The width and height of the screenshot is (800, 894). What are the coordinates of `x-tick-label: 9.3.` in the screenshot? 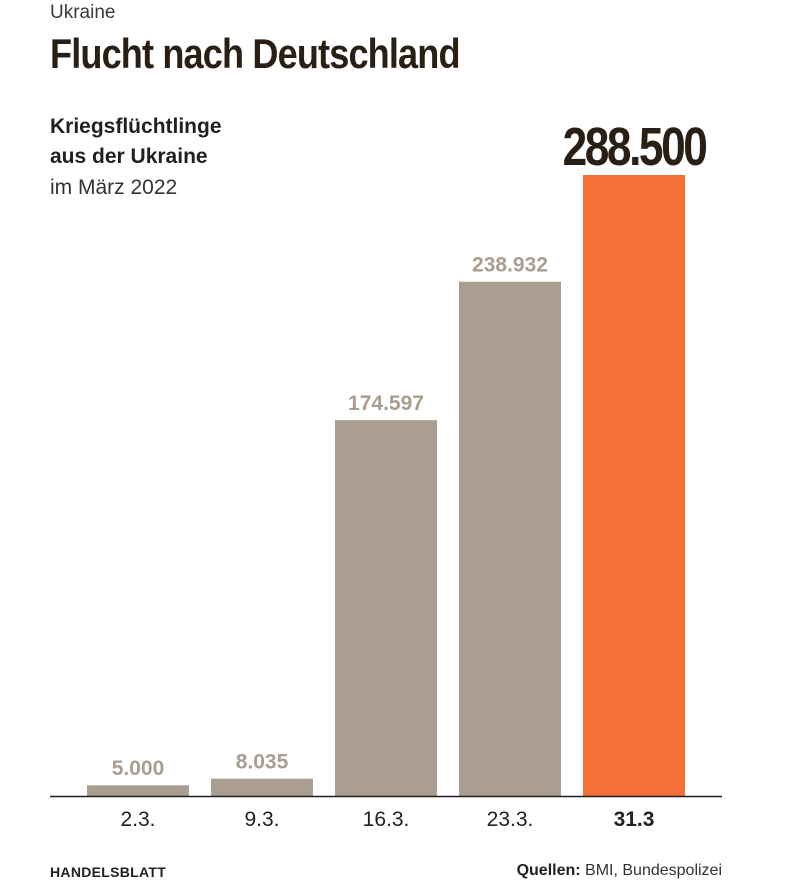 It's located at (261, 819).